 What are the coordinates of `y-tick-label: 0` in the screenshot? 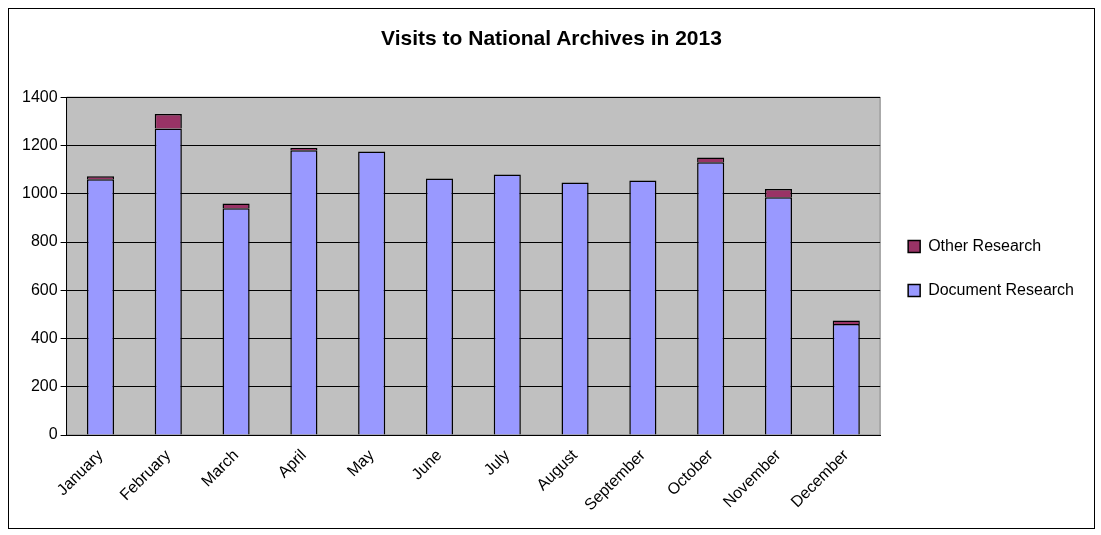 It's located at (53, 434).